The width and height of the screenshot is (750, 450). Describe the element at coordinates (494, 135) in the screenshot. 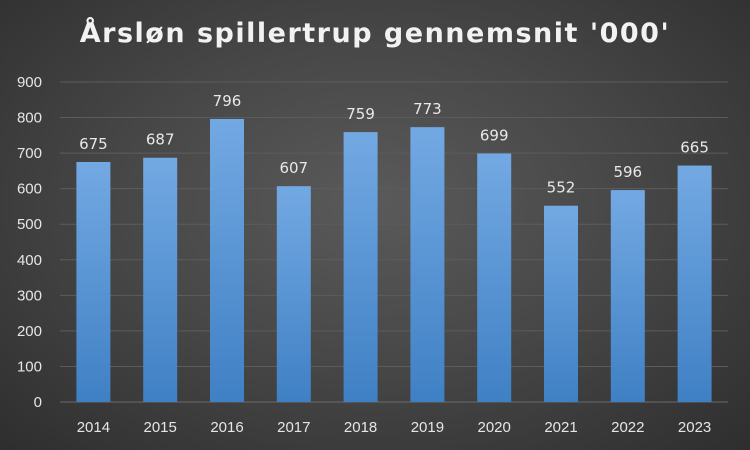

I see `data-label: 699` at that location.